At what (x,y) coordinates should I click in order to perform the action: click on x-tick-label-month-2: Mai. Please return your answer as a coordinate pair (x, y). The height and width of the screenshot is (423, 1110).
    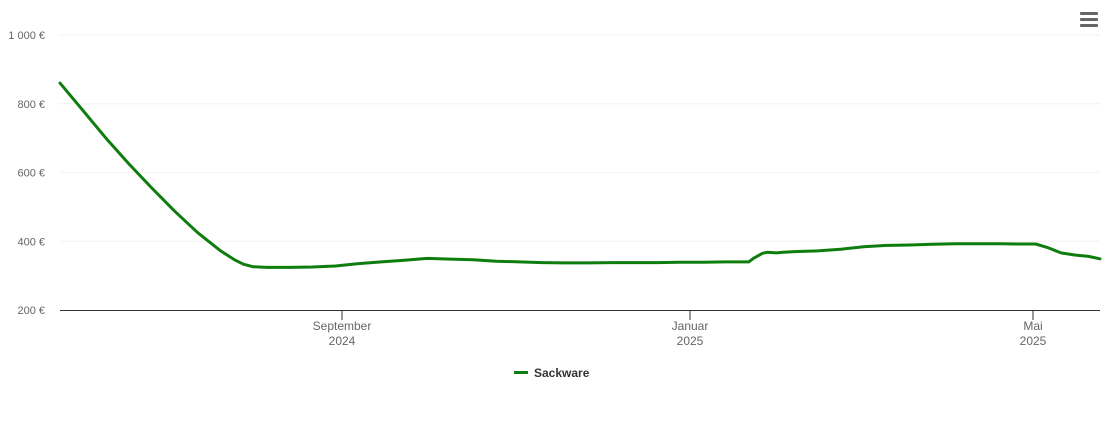
    Looking at the image, I should click on (1032, 326).